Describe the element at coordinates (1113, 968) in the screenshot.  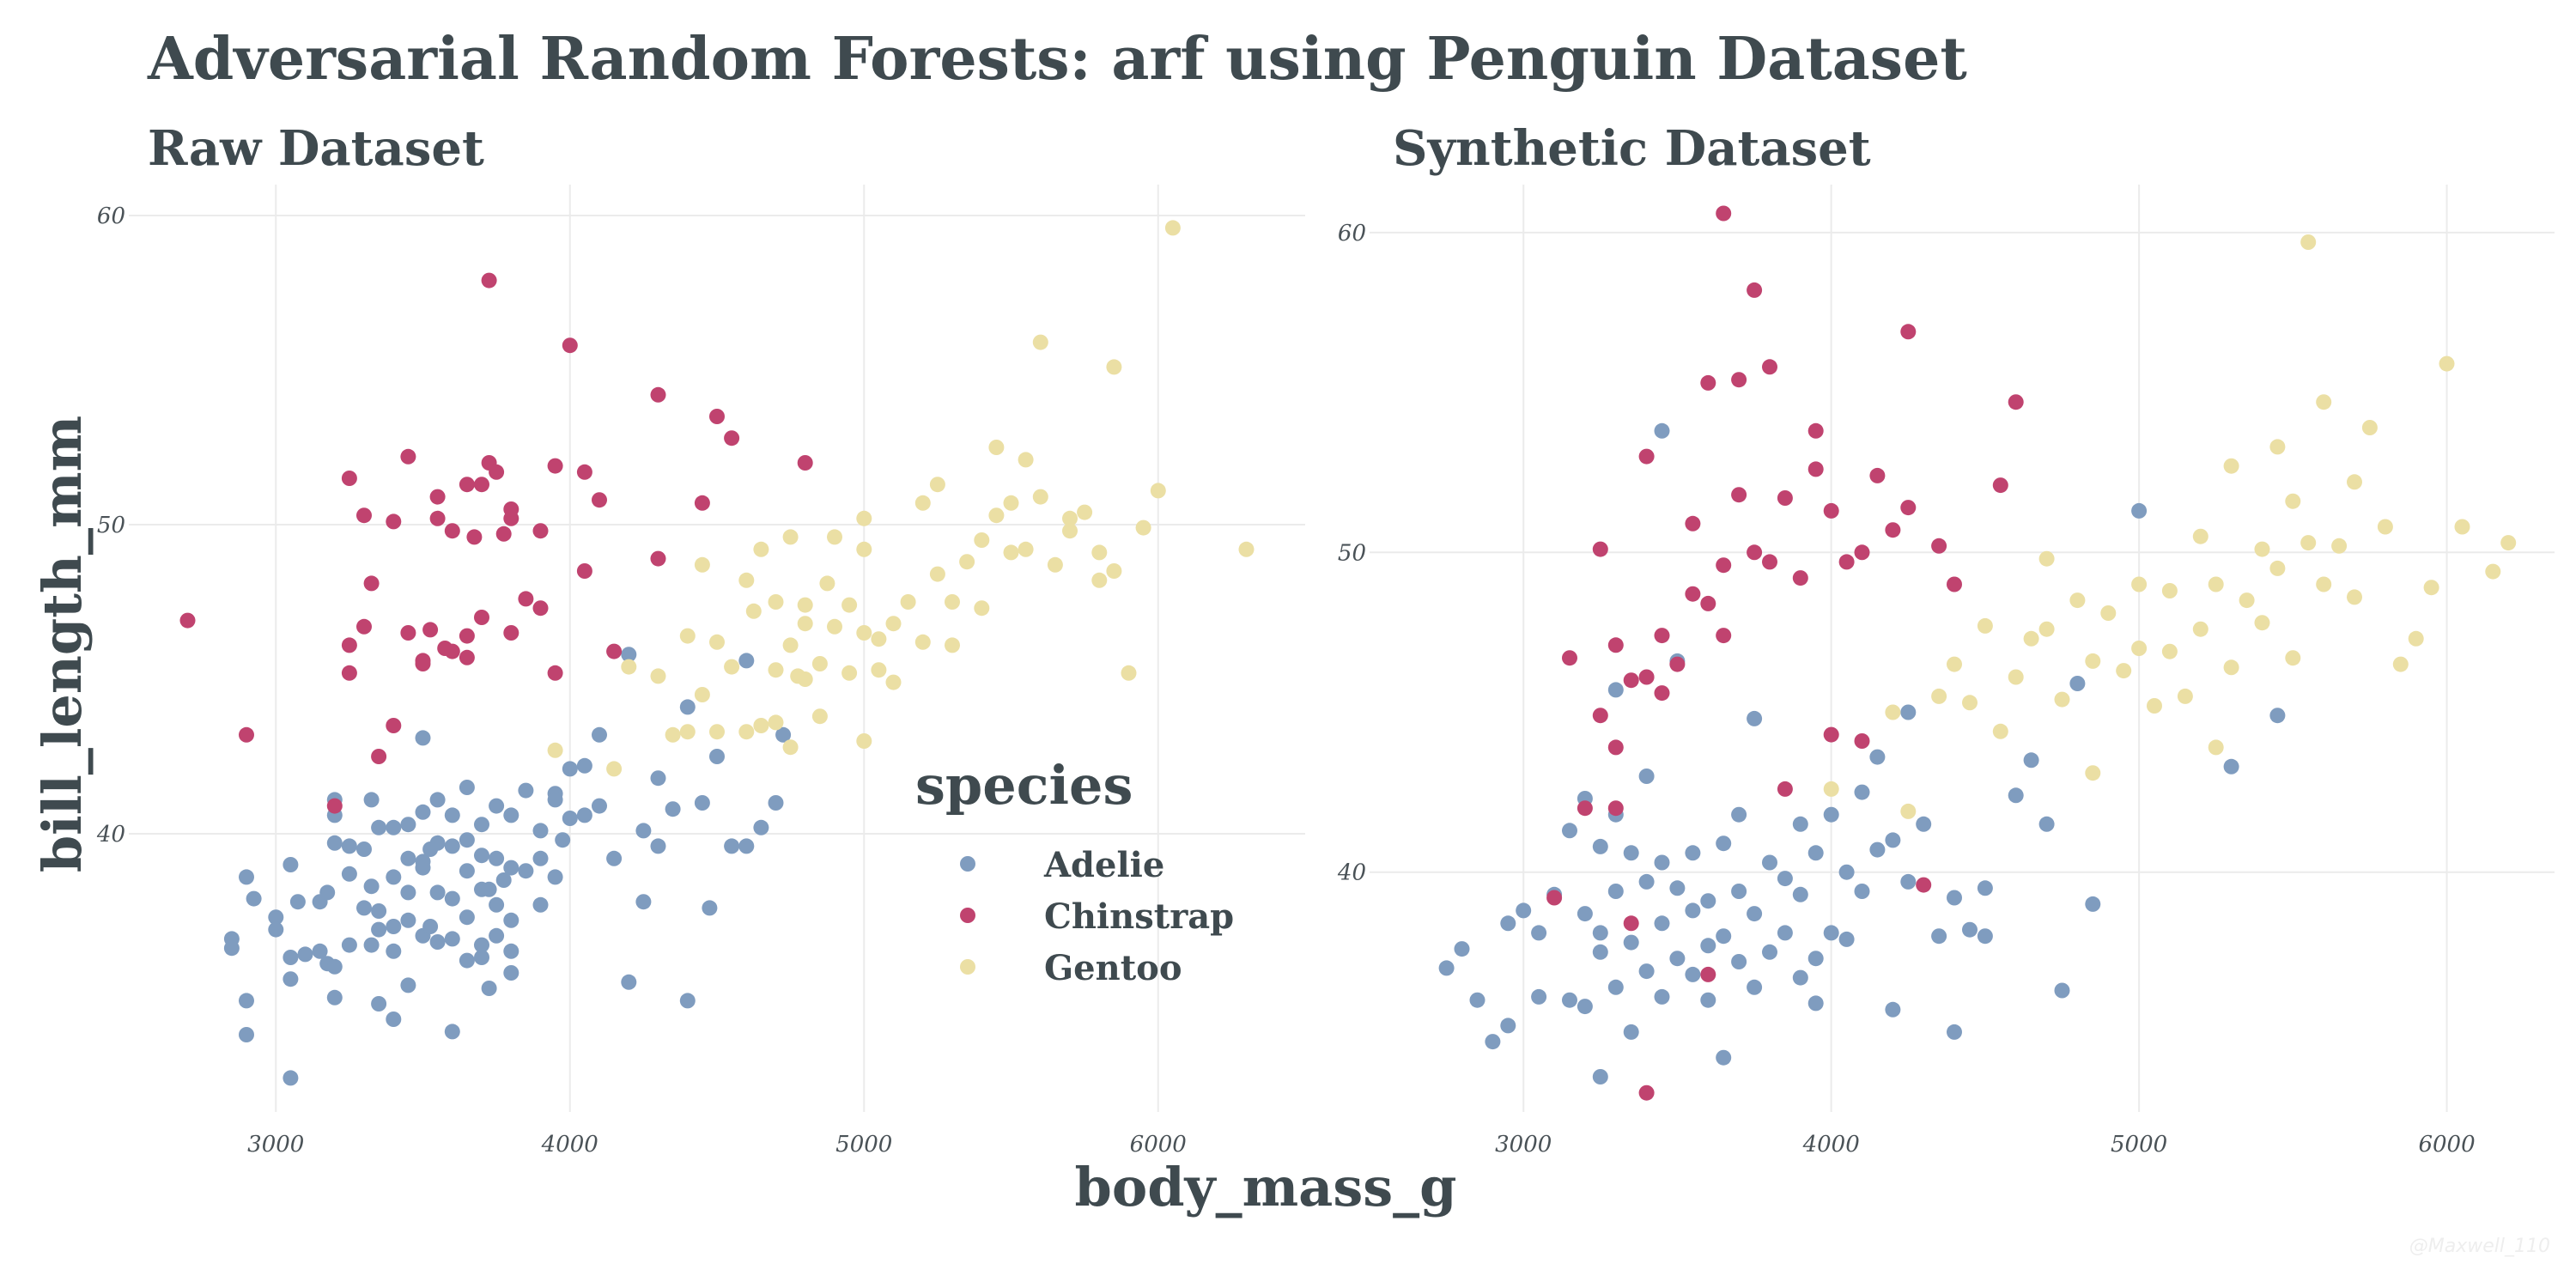
I see `legend-label-gentoo: Gentoo` at that location.